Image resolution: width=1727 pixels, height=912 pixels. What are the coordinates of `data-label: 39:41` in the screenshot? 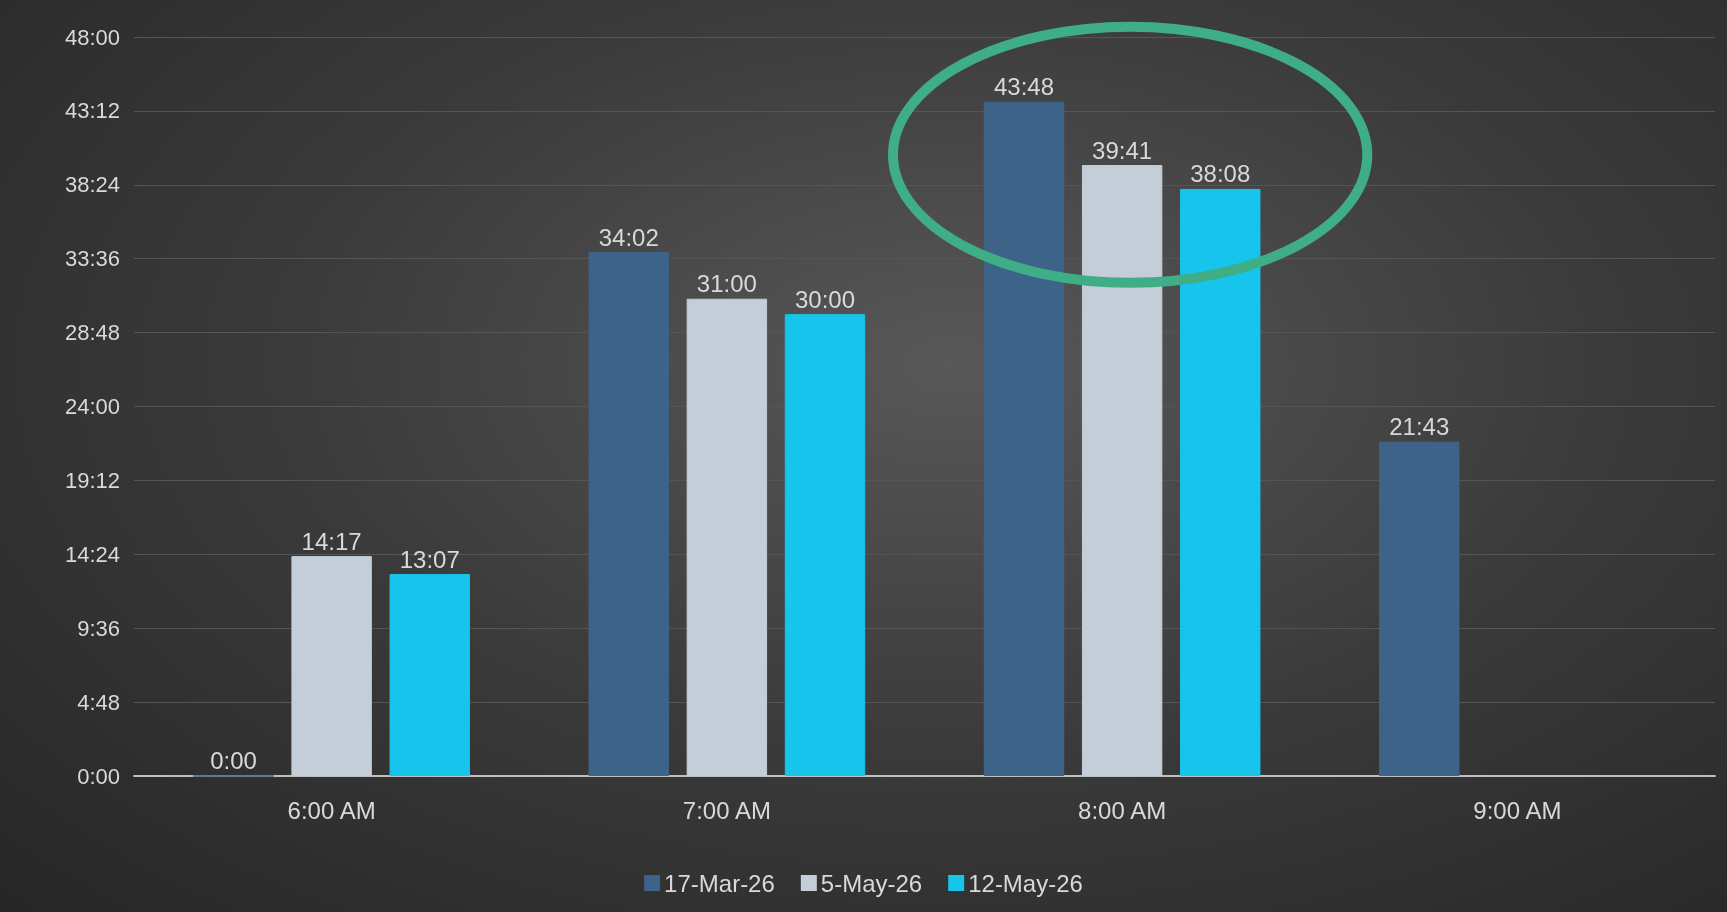 It's located at (1122, 150).